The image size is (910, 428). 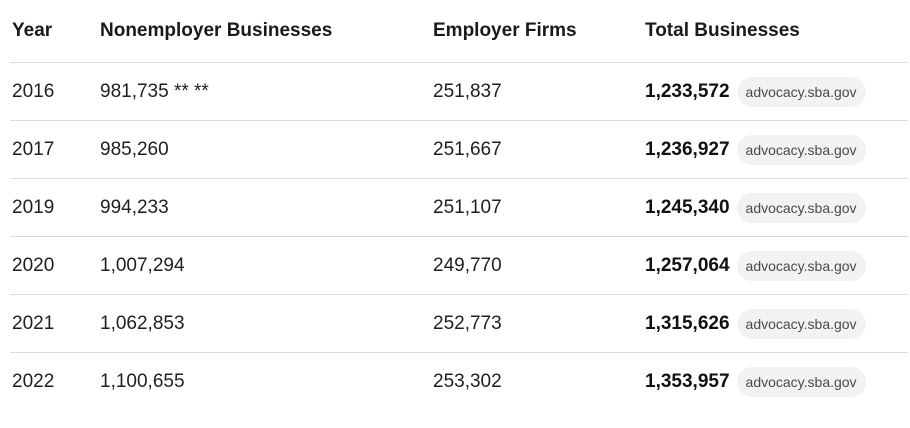 I want to click on cell-nonemployer: 1,062,853, so click(x=142, y=323).